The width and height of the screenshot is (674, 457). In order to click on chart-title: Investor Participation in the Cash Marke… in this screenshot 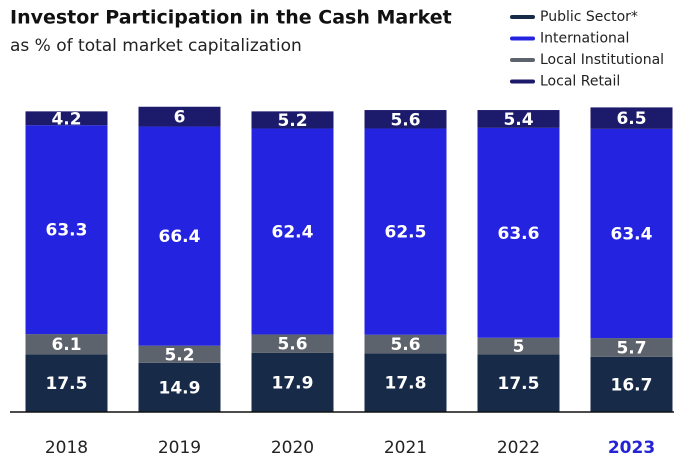, I will do `click(231, 18)`.